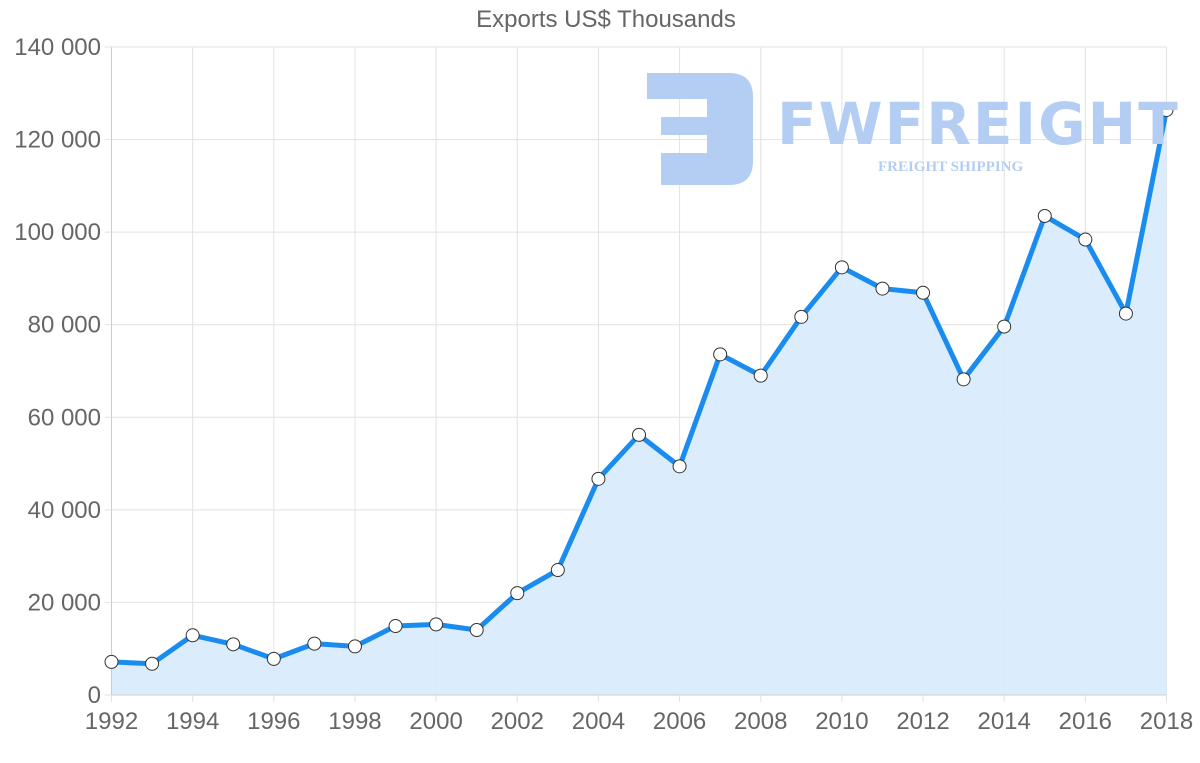 This screenshot has width=1200, height=763. Describe the element at coordinates (273, 721) in the screenshot. I see `x-tick-label: 1996` at that location.